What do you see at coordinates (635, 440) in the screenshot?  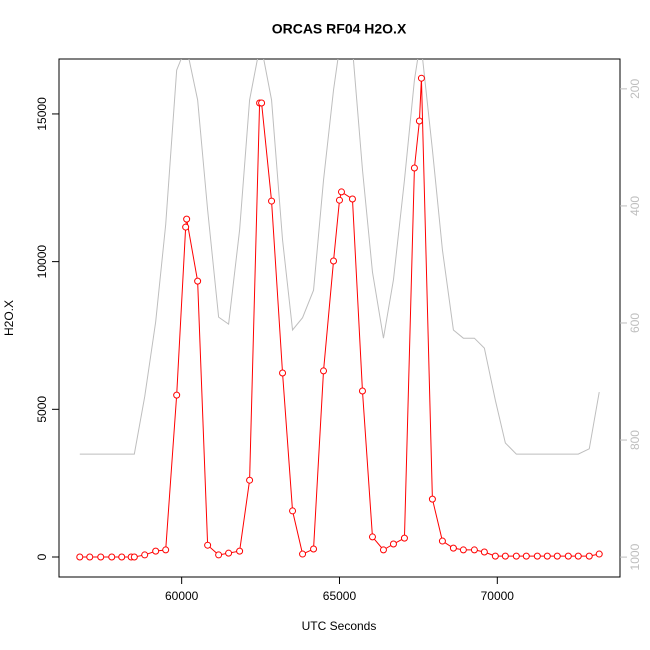 I see `y2-tick-label: 800` at bounding box center [635, 440].